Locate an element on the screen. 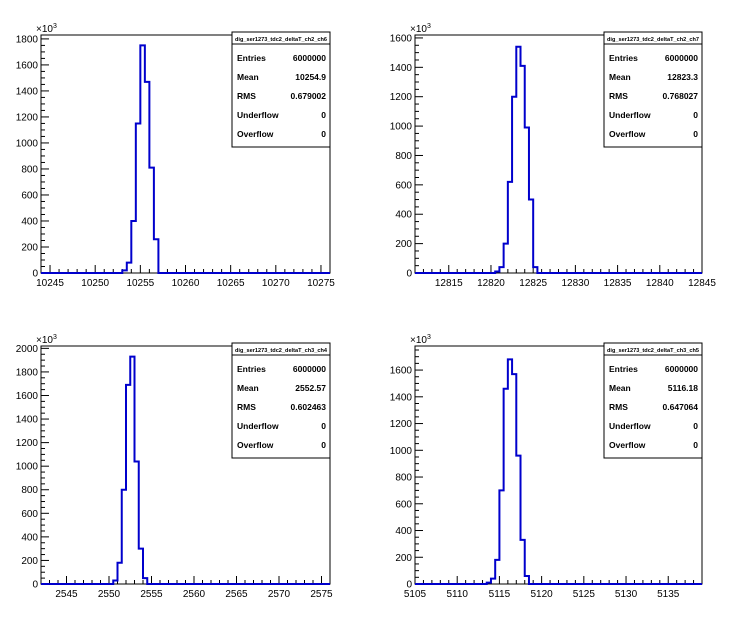  x-tick-label: 2550 is located at coordinates (109, 594).